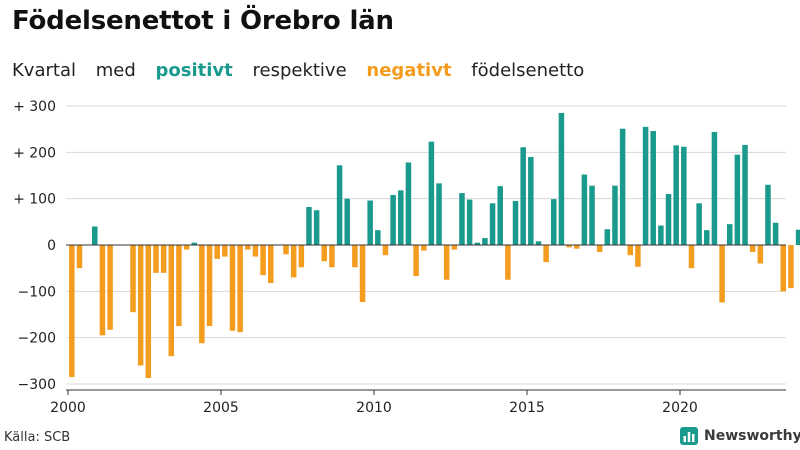 The image size is (800, 450). Describe the element at coordinates (374, 408) in the screenshot. I see `x-tick-label: 2010` at that location.